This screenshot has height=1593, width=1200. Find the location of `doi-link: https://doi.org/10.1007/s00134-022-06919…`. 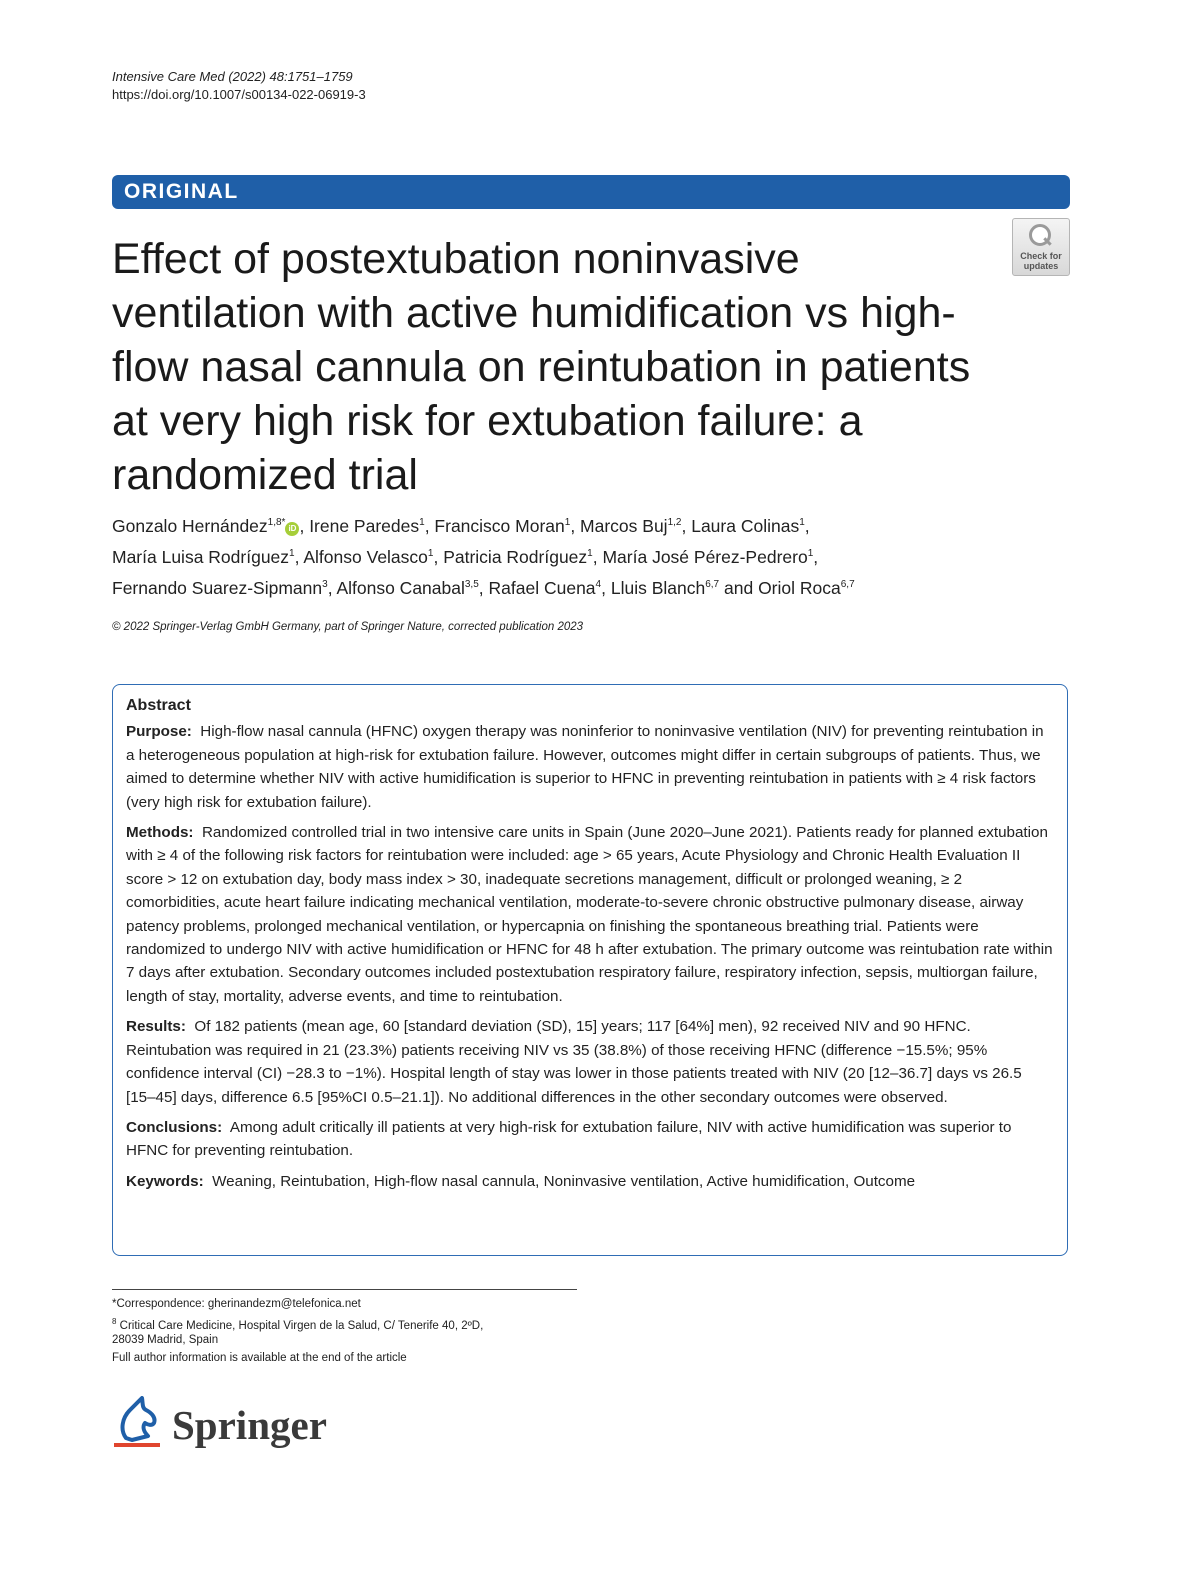

doi-link: https://doi.org/10.1007/s00134-022-06919… is located at coordinates (239, 94).